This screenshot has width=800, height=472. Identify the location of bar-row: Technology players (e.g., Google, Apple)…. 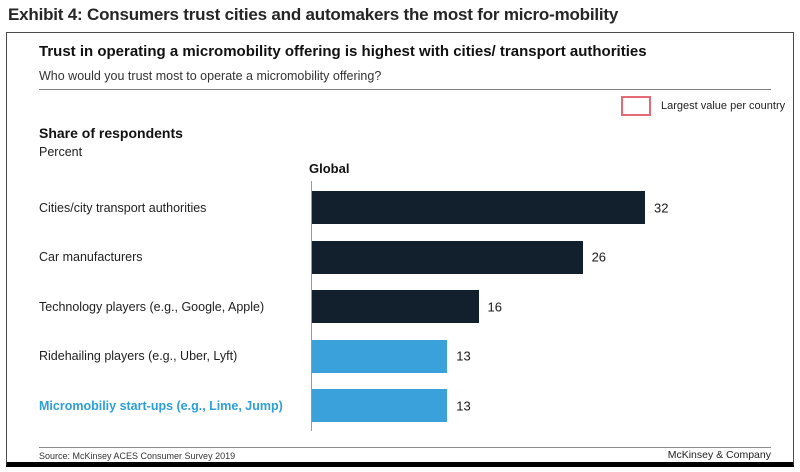
(401, 307).